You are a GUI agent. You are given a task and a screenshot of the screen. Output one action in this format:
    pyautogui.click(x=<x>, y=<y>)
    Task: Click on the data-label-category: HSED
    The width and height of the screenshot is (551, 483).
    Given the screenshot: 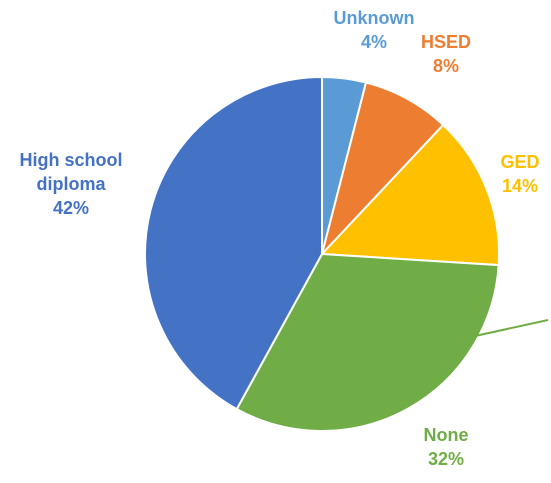 What is the action you would take?
    pyautogui.click(x=446, y=42)
    